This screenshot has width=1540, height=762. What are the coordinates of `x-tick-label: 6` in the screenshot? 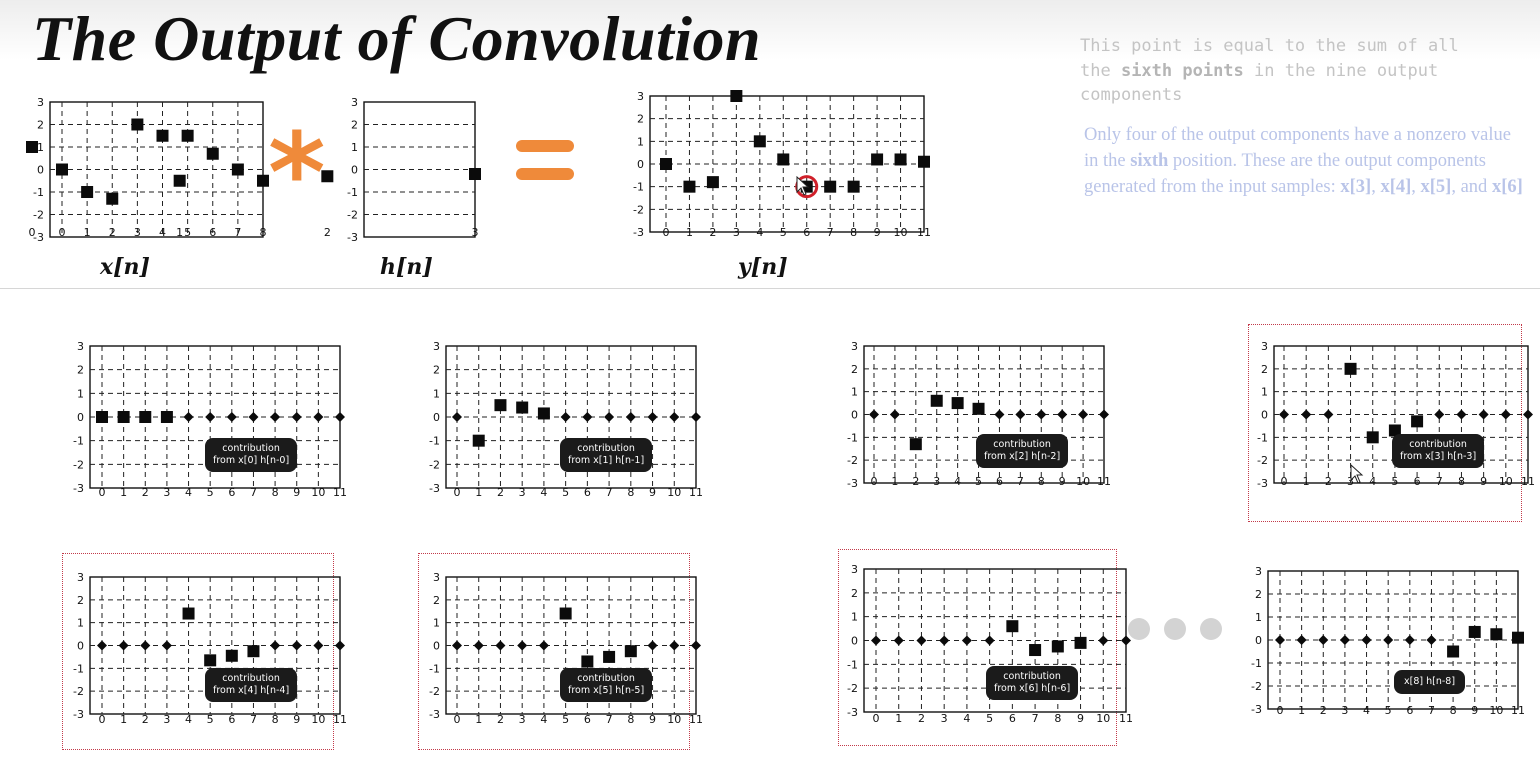 It's located at (231, 719).